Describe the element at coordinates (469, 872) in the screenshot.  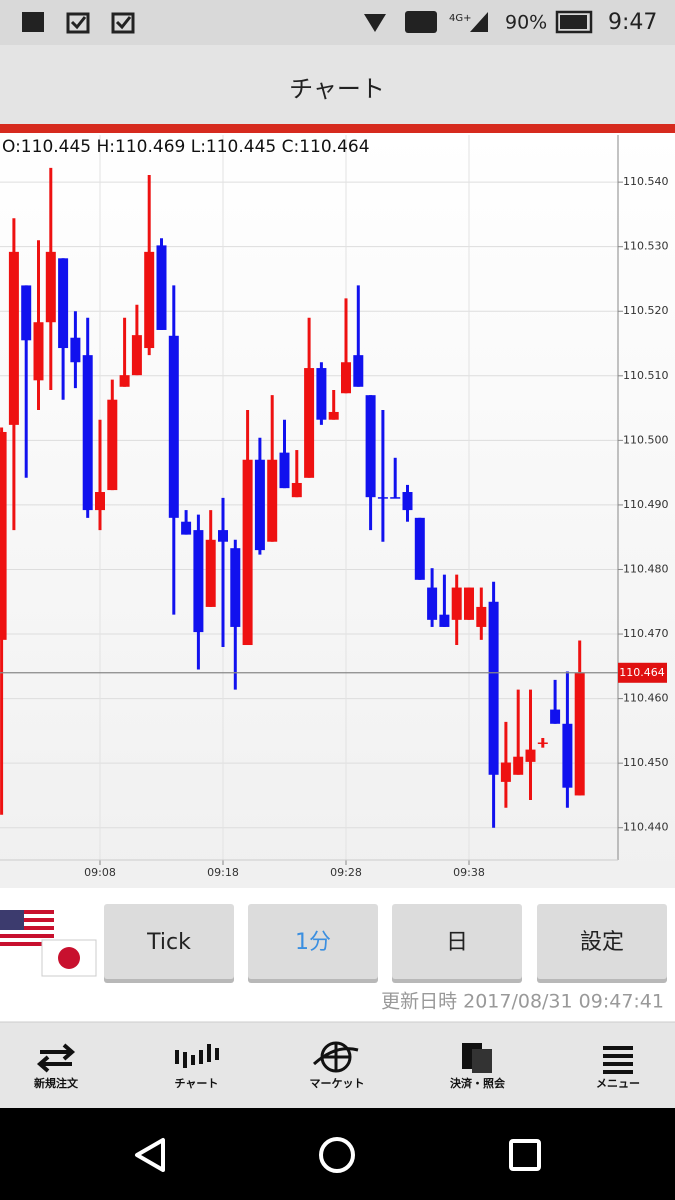
I see `x-tick-label: 09:38` at that location.